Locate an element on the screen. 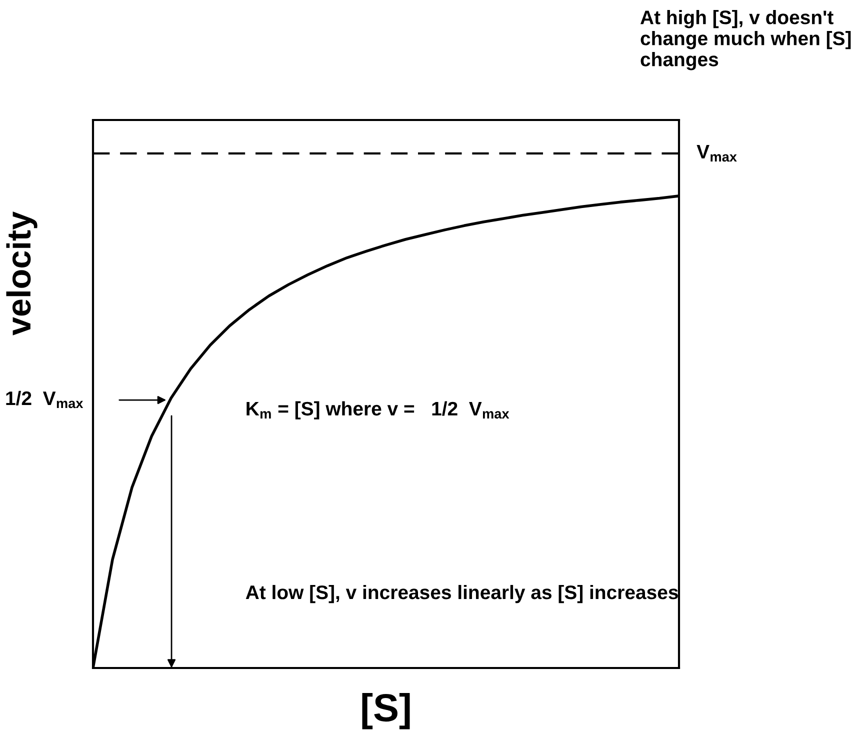  text: At high [S], v doesn't change much when [S] changes is located at coordinates (745, 40).